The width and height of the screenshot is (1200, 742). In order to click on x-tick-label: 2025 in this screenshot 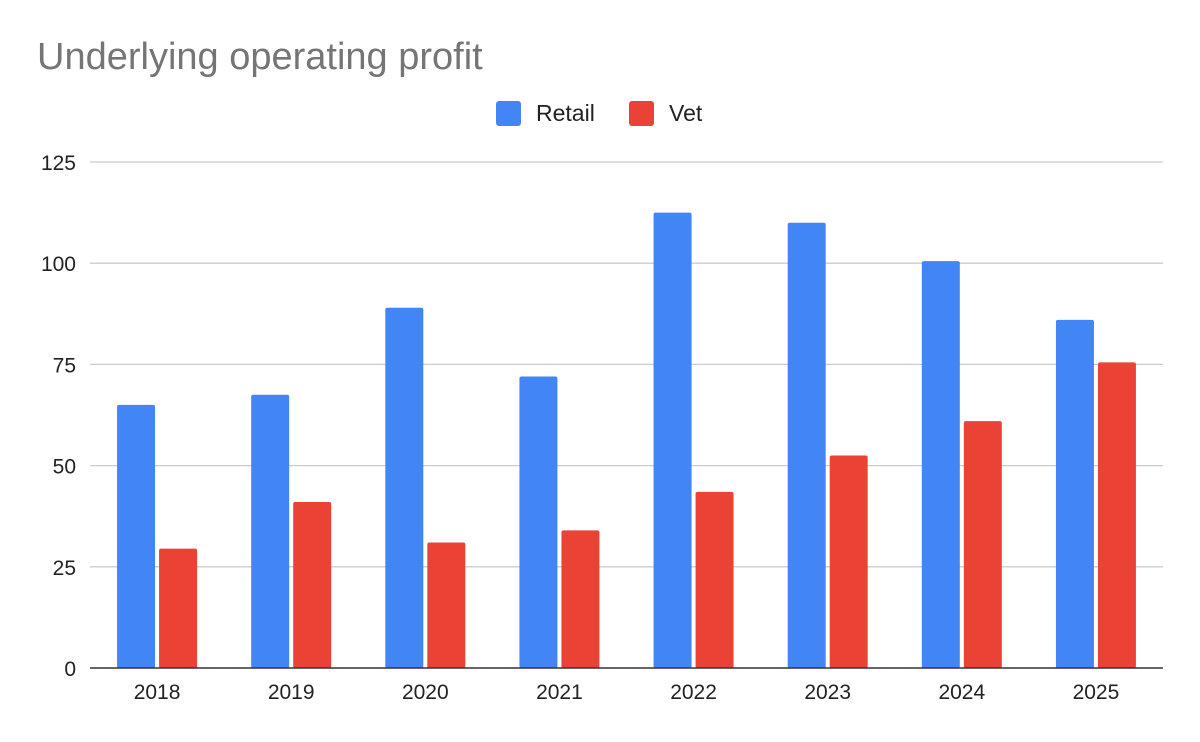, I will do `click(1096, 692)`.